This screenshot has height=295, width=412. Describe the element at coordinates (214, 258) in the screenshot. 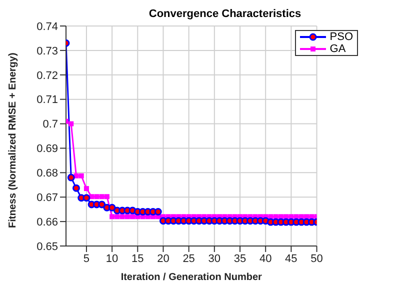

I see `x-tick-label: 30` at that location.